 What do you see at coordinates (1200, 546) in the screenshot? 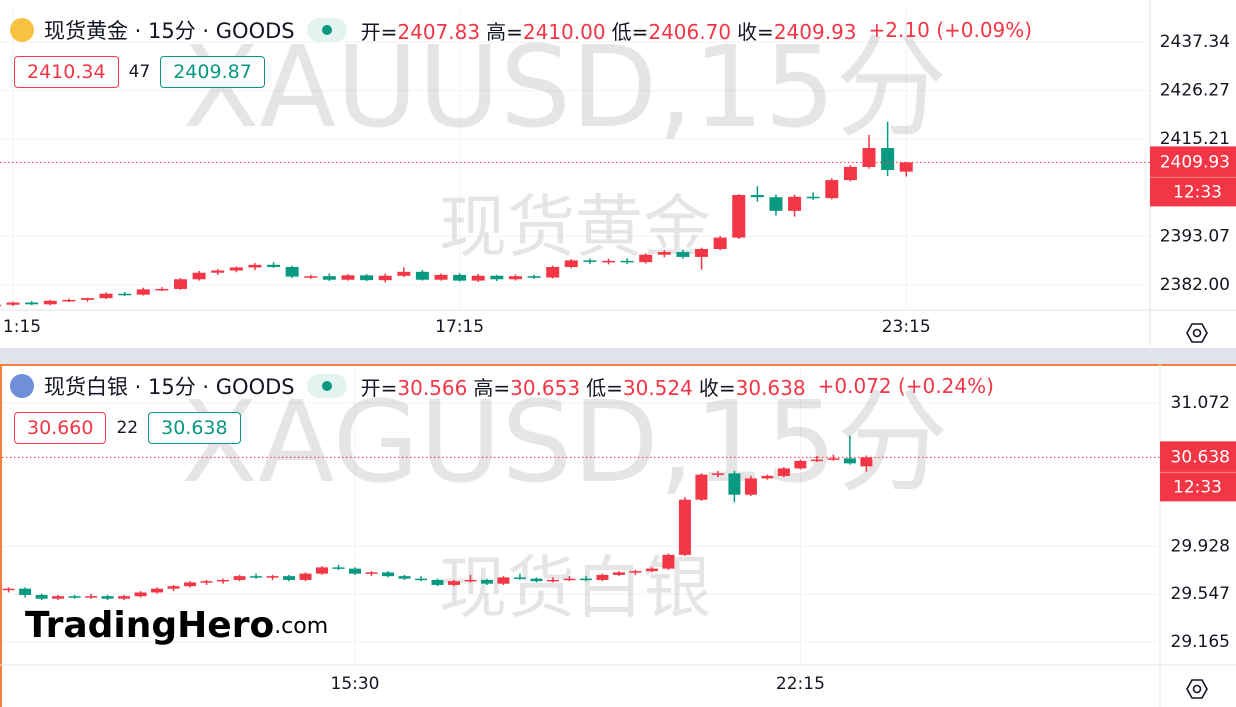
I see `y-tick-label: 29.928` at bounding box center [1200, 546].